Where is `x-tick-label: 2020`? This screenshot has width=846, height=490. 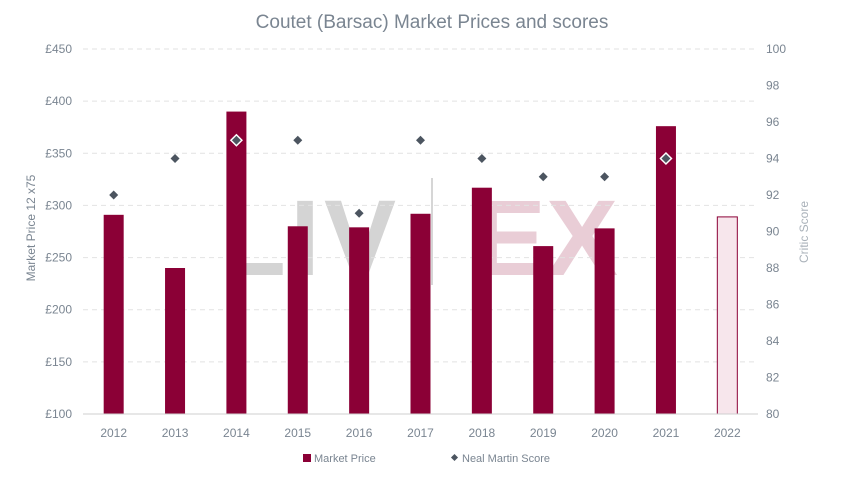 x-tick-label: 2020 is located at coordinates (604, 433).